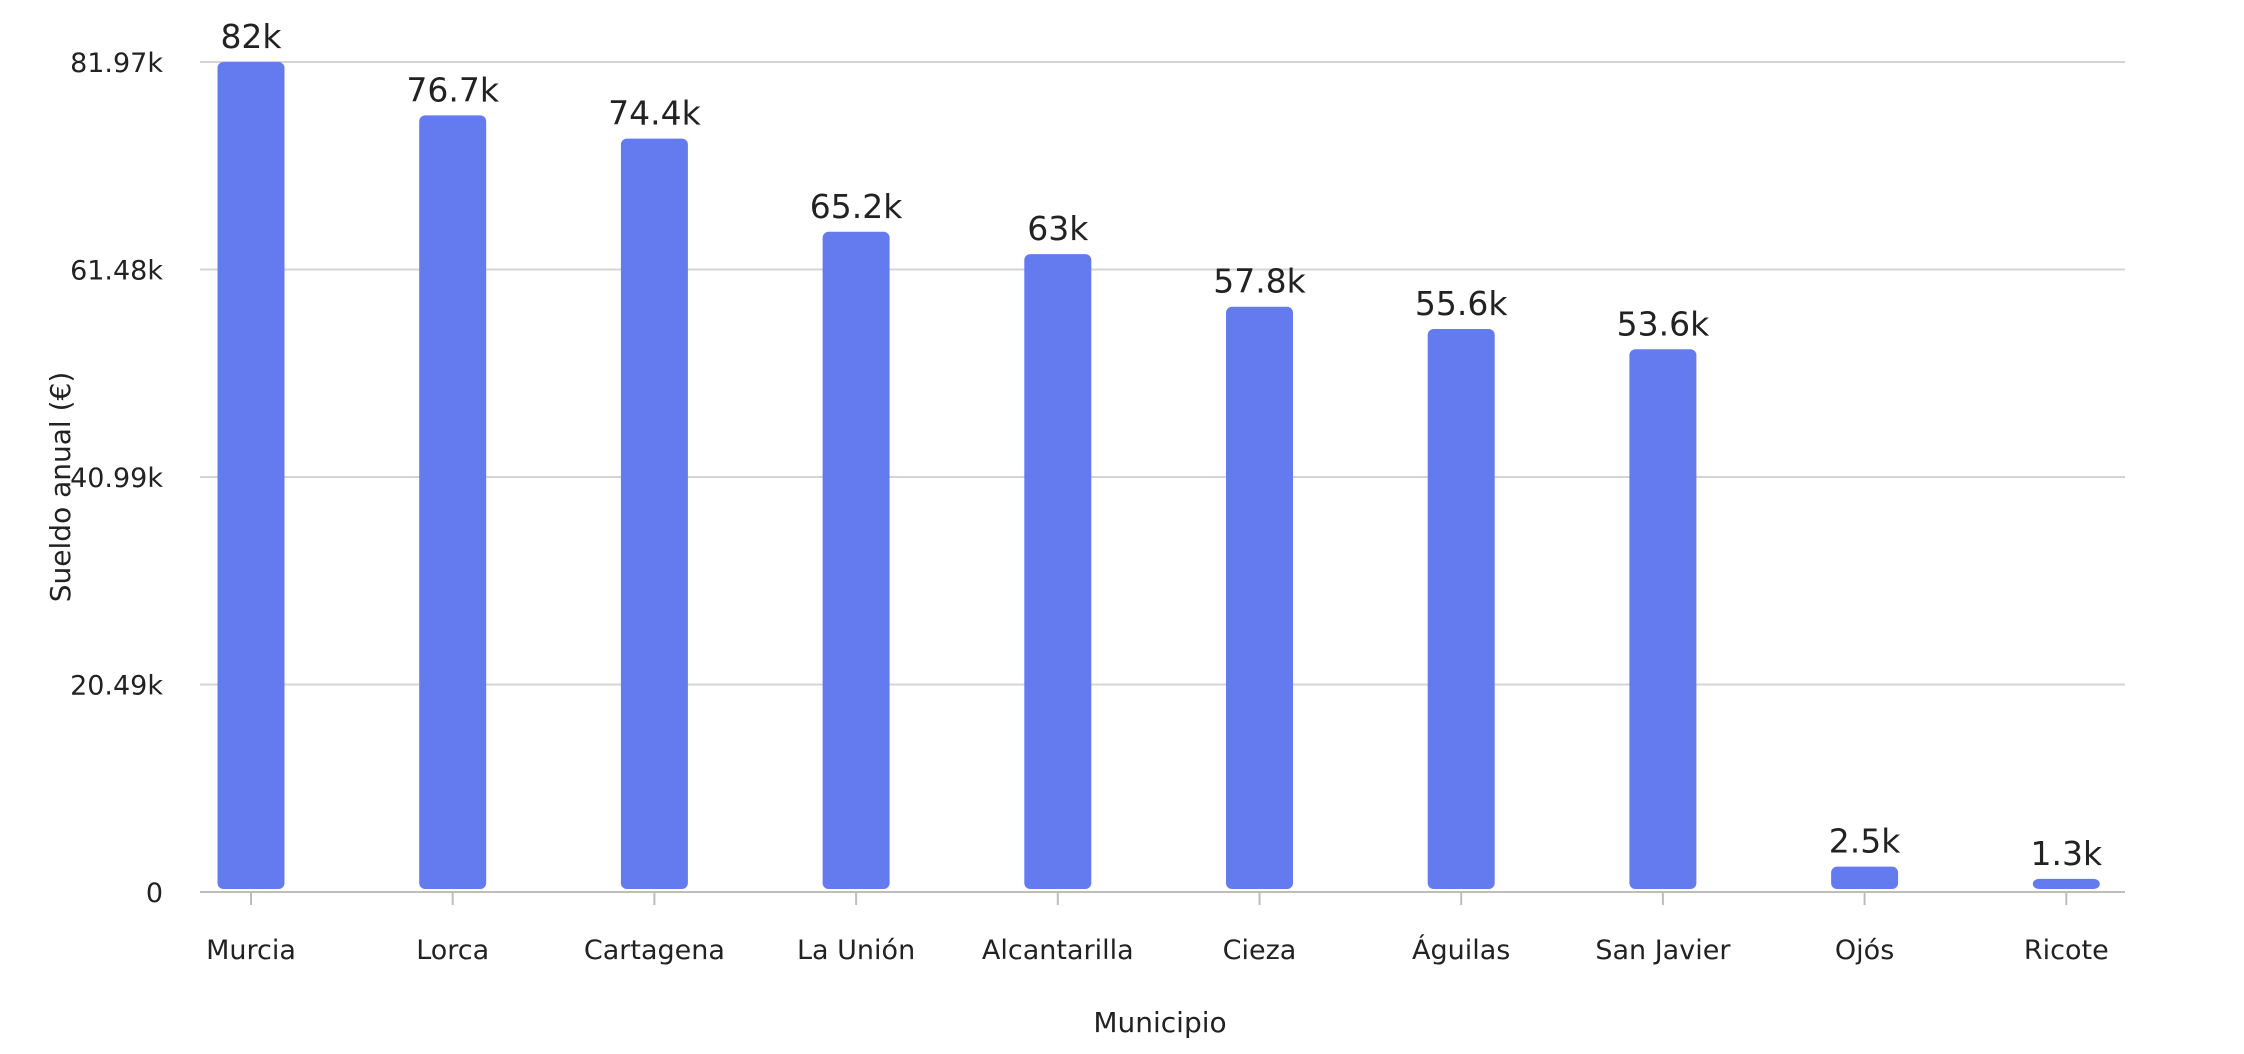 This screenshot has width=2244, height=1054. What do you see at coordinates (1259, 281) in the screenshot?
I see `data-label: 57.8k` at bounding box center [1259, 281].